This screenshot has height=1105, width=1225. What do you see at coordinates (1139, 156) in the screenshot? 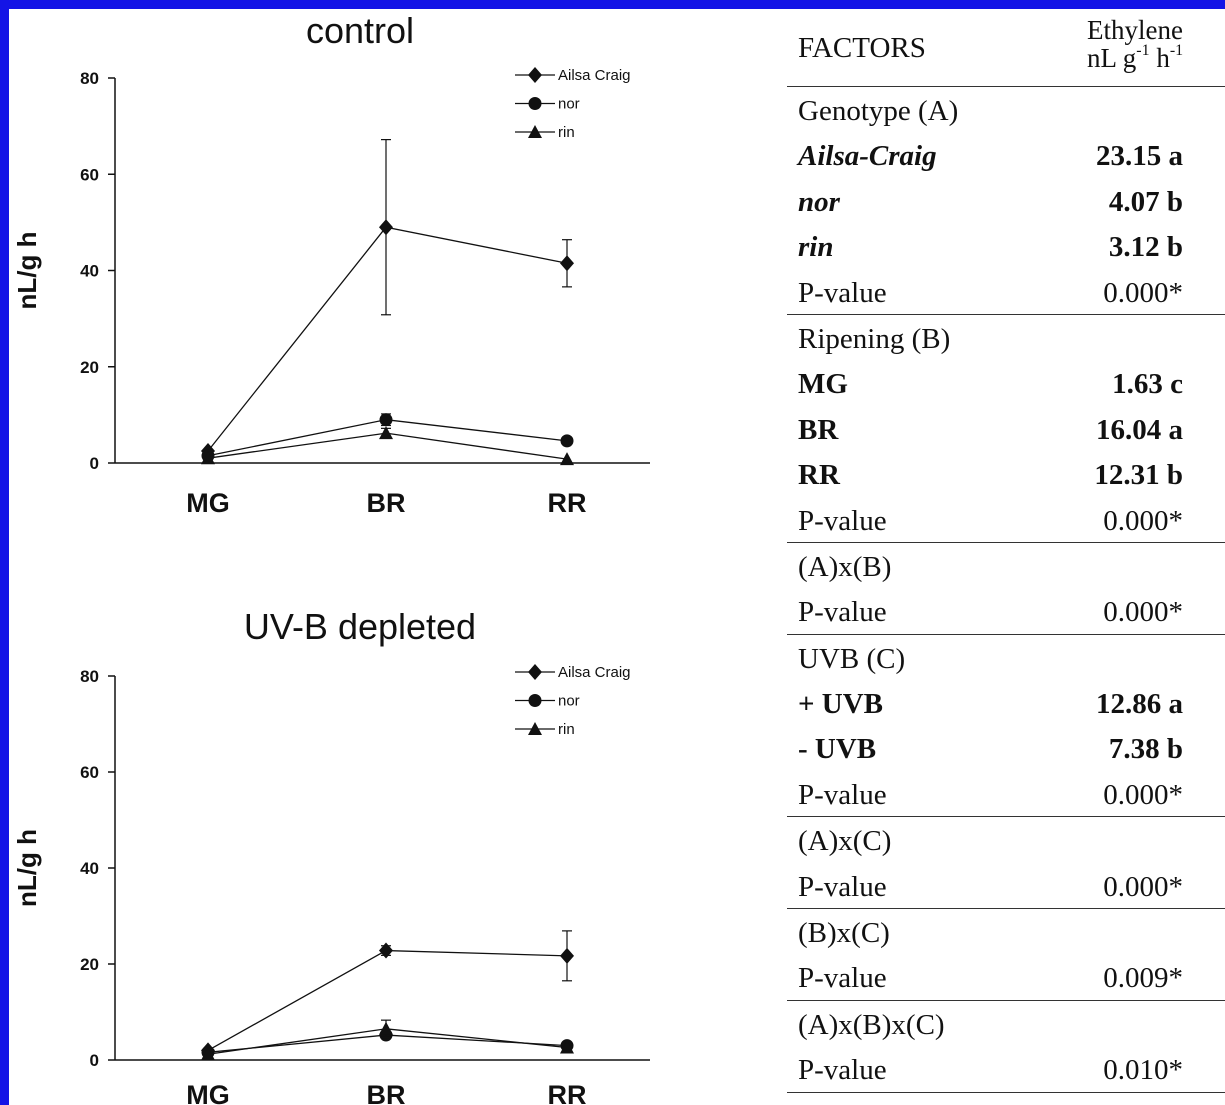
I see `row-value: 23.15 a` at bounding box center [1139, 156].